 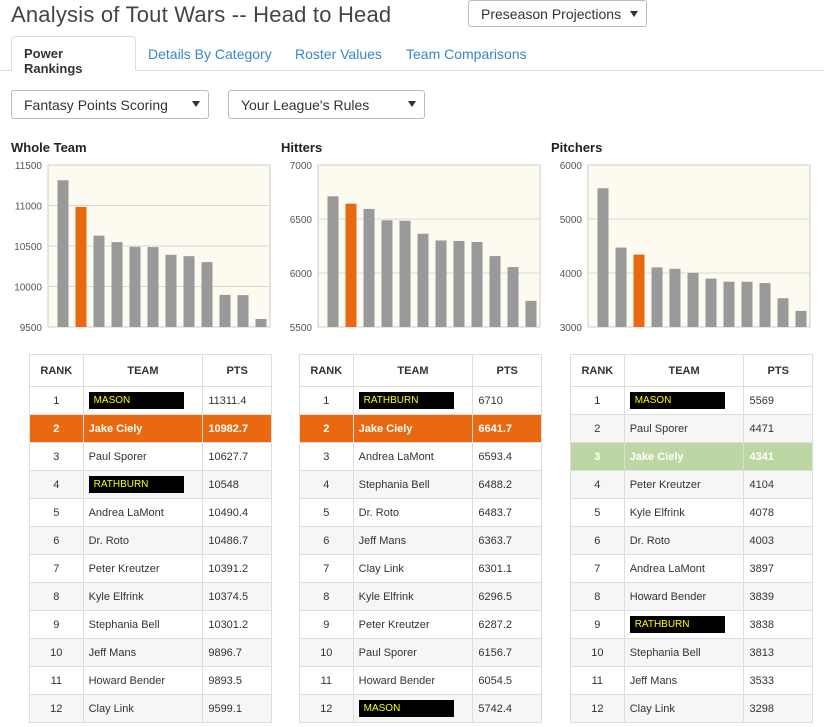 I want to click on rank-cell: 9, so click(x=56, y=624).